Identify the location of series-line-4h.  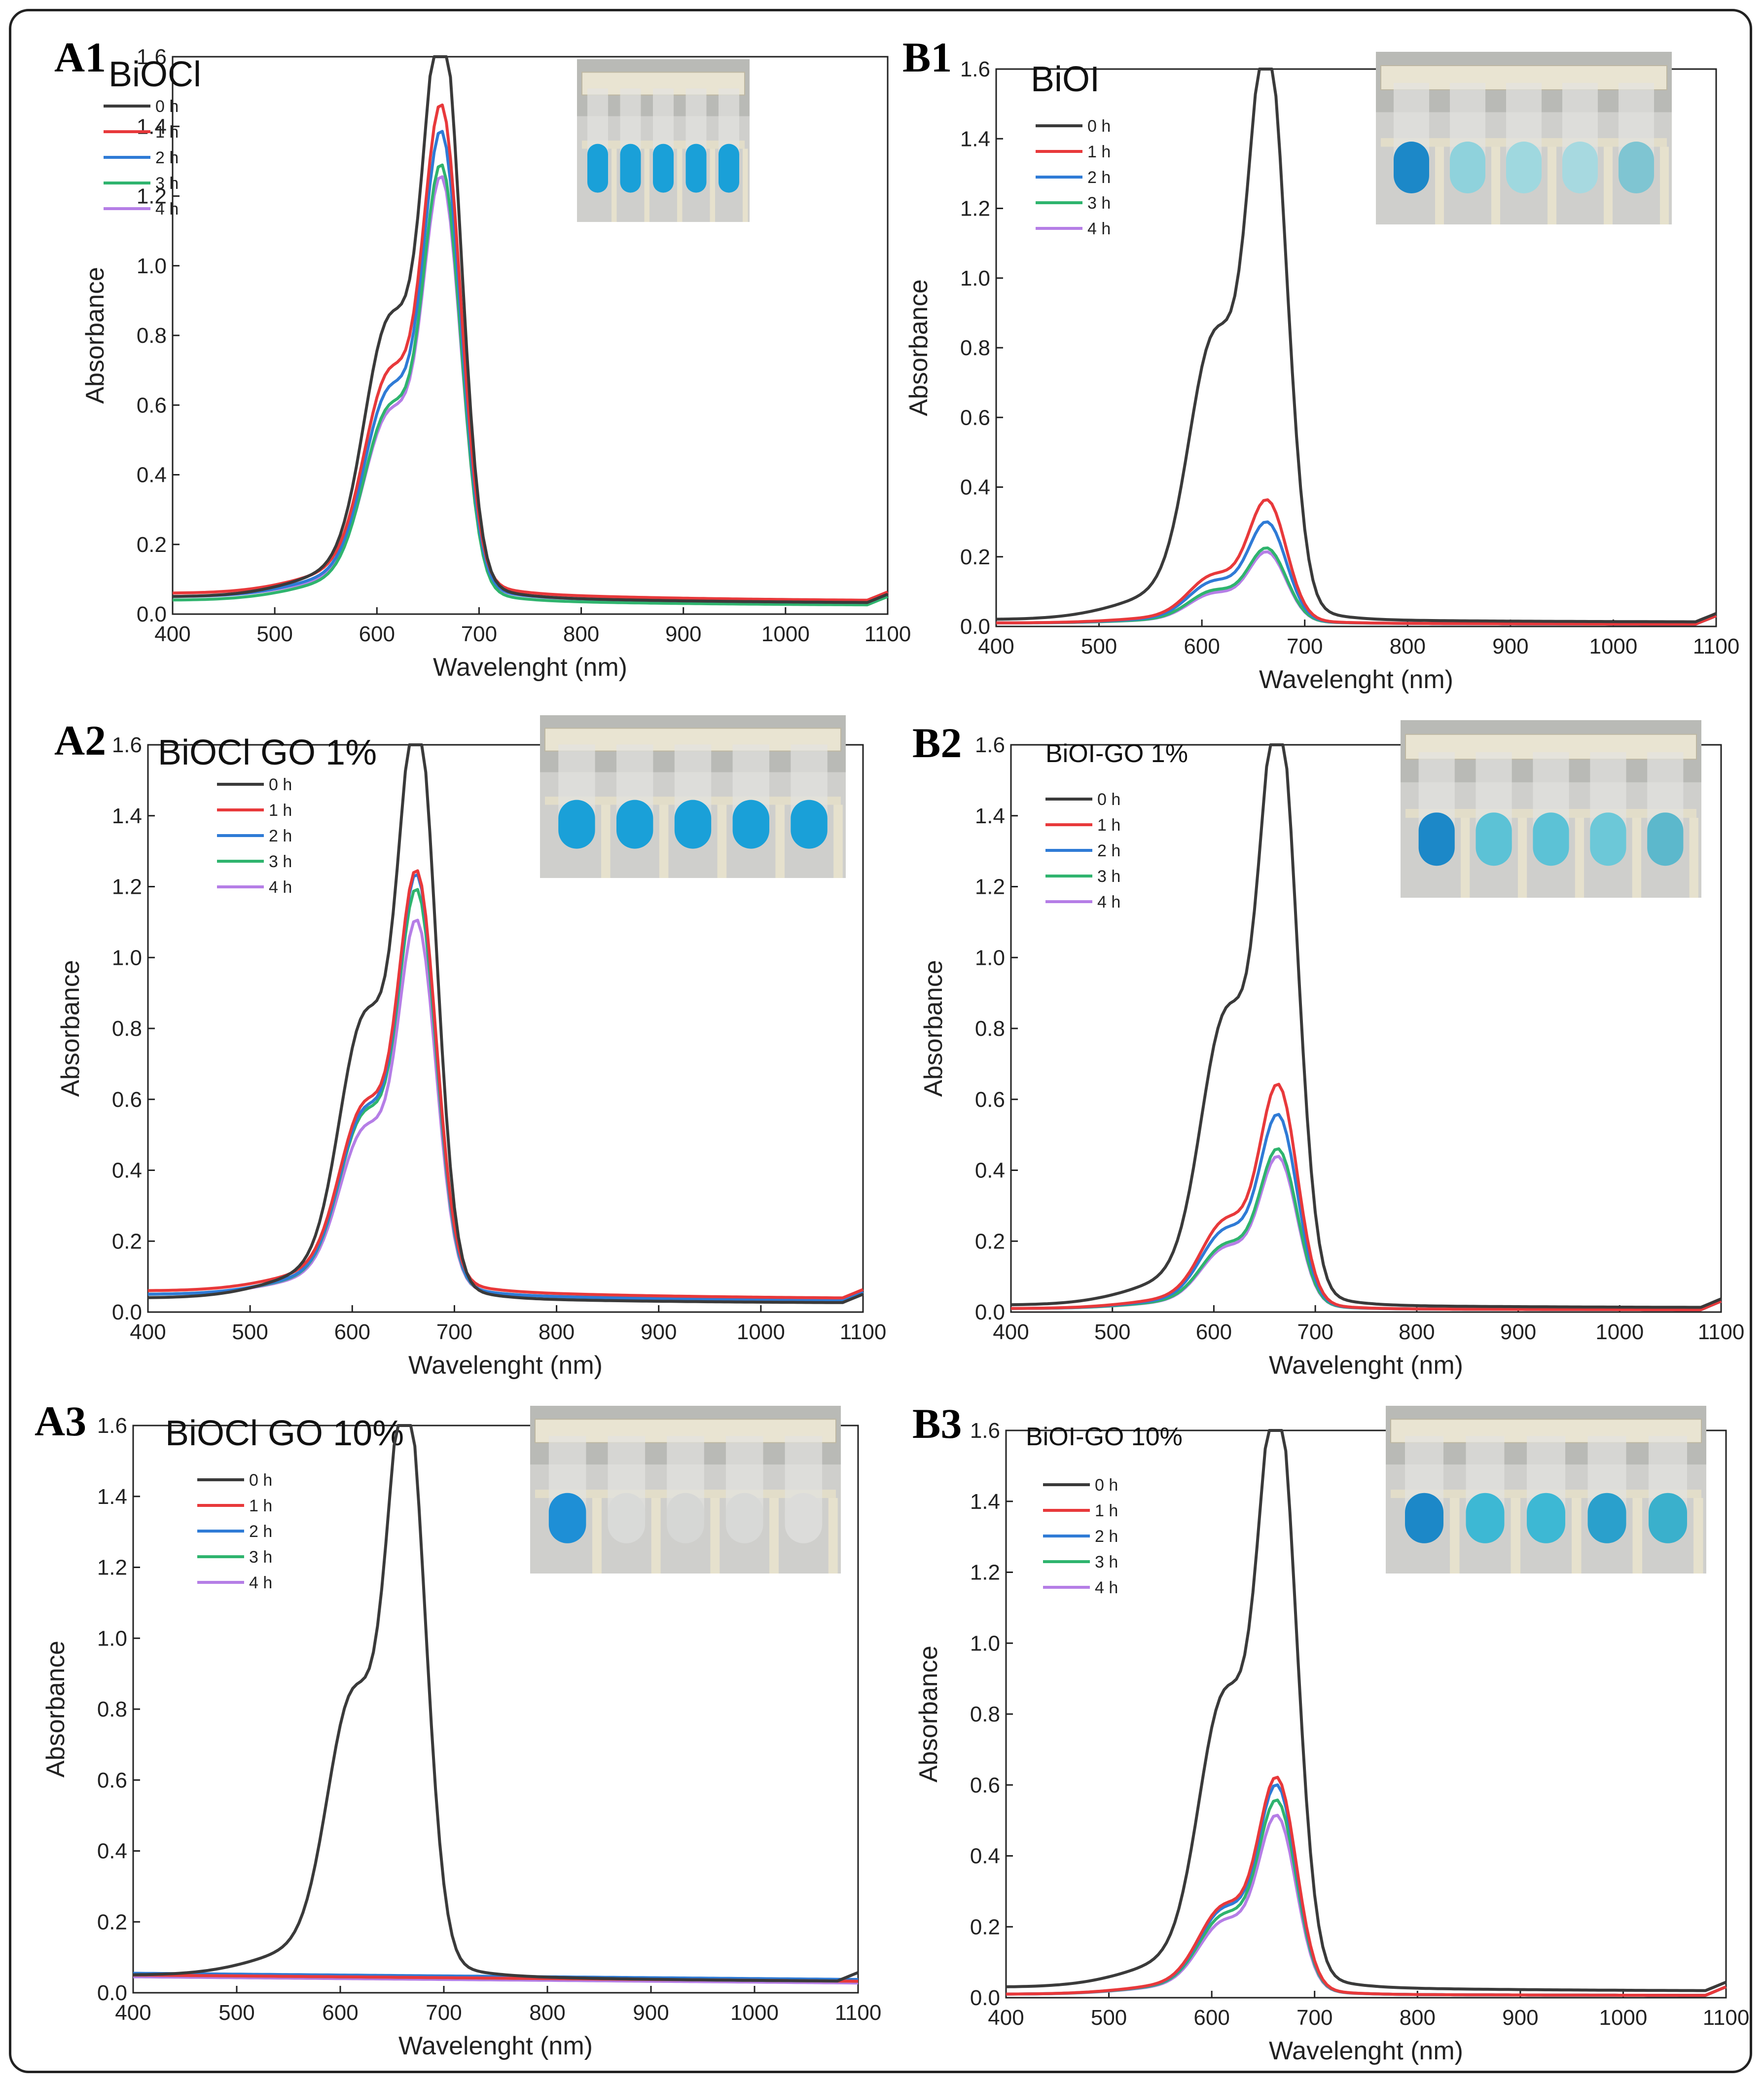
(1356, 588).